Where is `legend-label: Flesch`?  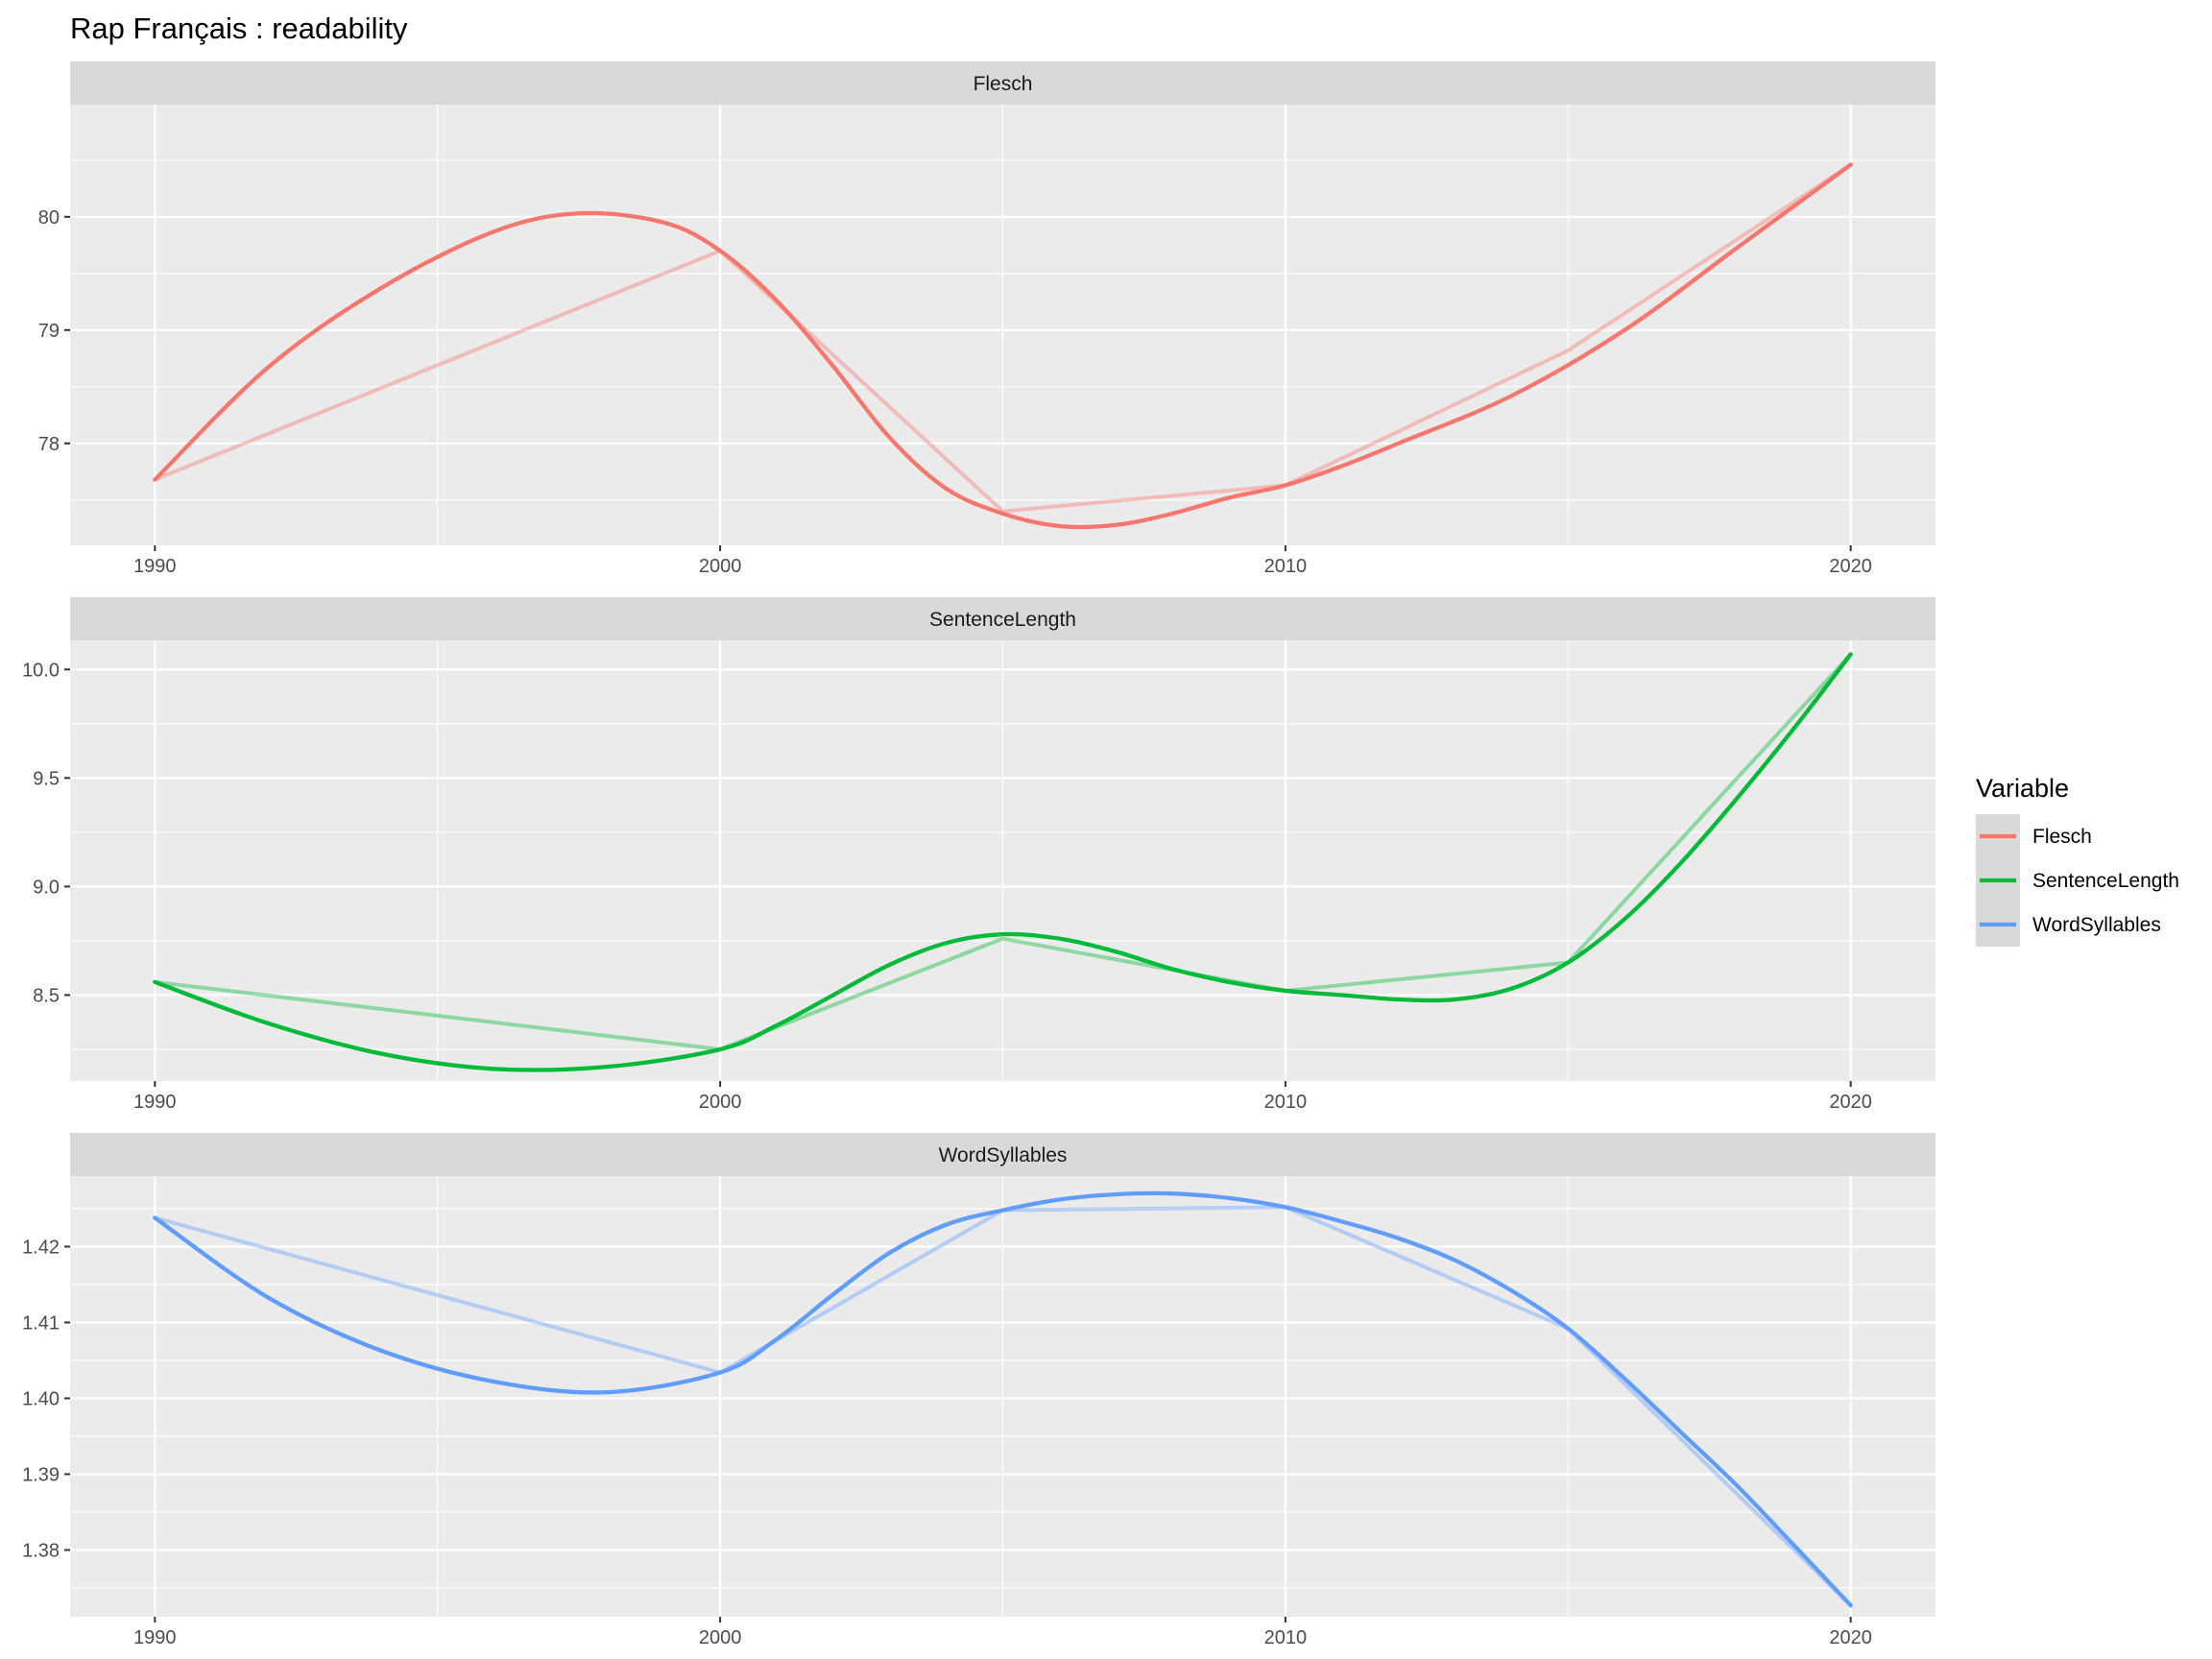
legend-label: Flesch is located at coordinates (2062, 837).